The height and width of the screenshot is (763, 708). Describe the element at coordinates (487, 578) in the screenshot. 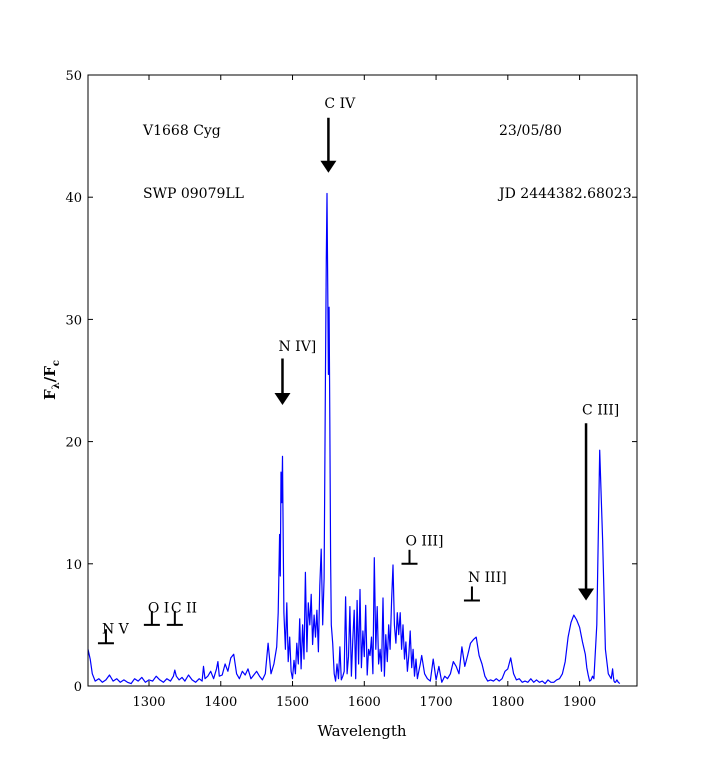

I see `id-label: N III]` at that location.